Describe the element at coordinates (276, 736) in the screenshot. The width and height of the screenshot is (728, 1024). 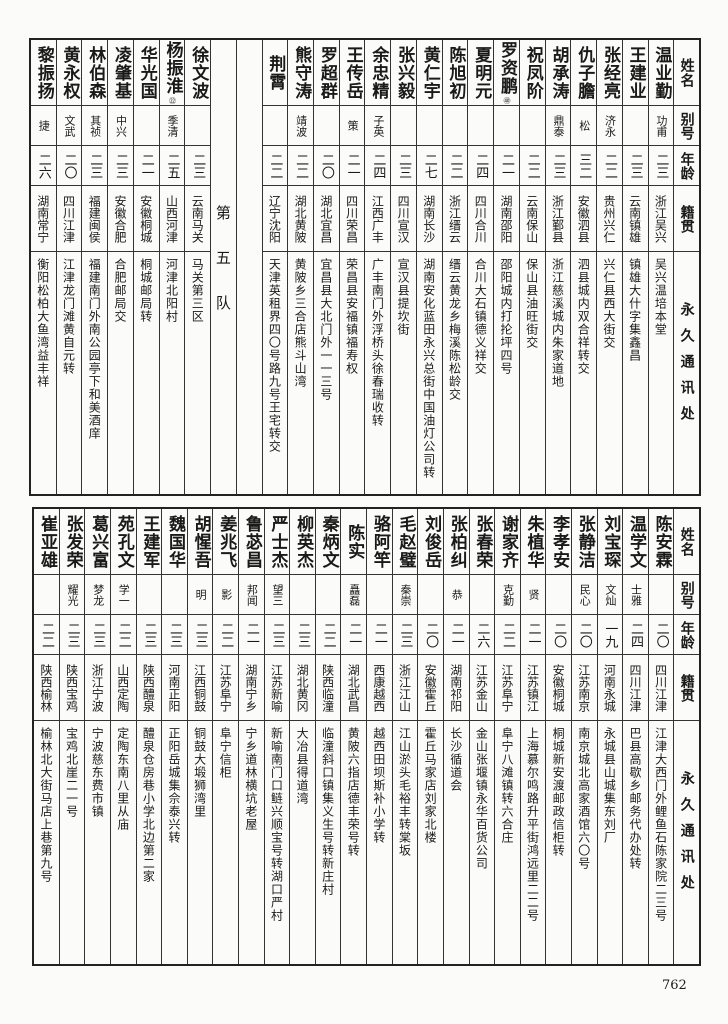
I see `person-column: 严士杰 望三 二三 江苏新喻 新喻南门口鲢兴顺宝号转湖口严村` at that location.